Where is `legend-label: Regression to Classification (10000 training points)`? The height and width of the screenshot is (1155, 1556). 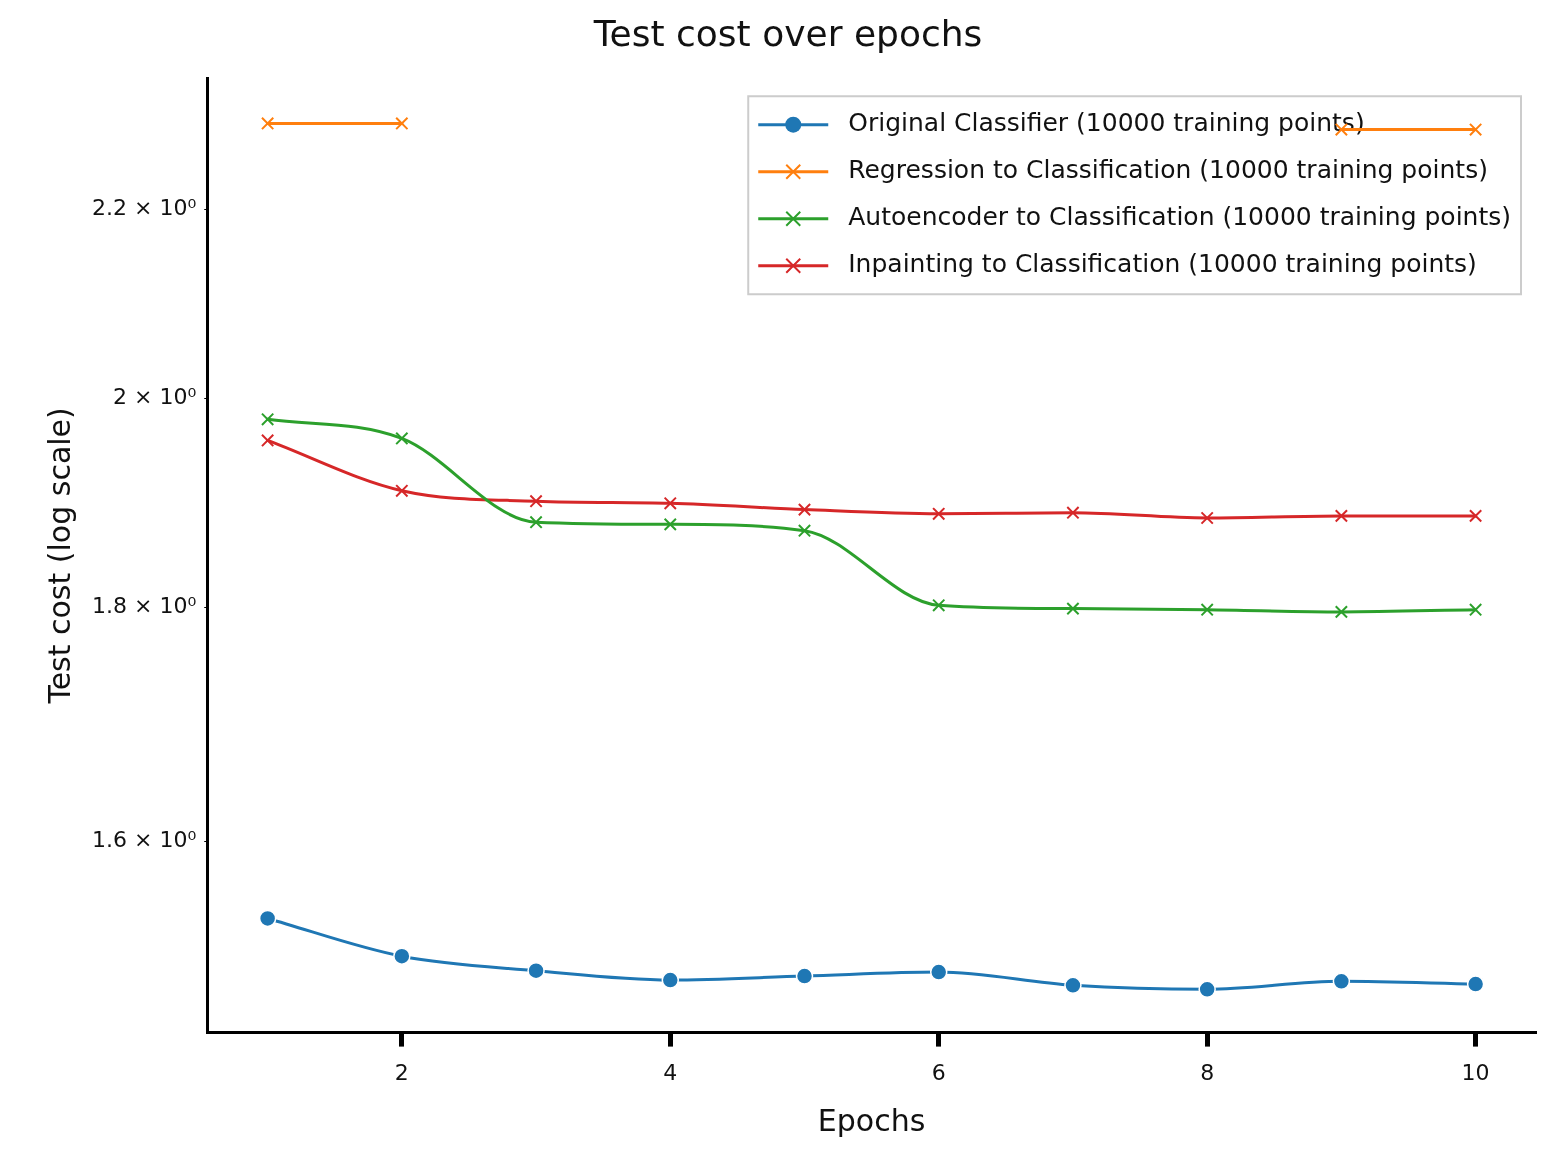
legend-label: Regression to Classification (10000 training points) is located at coordinates (1168, 170).